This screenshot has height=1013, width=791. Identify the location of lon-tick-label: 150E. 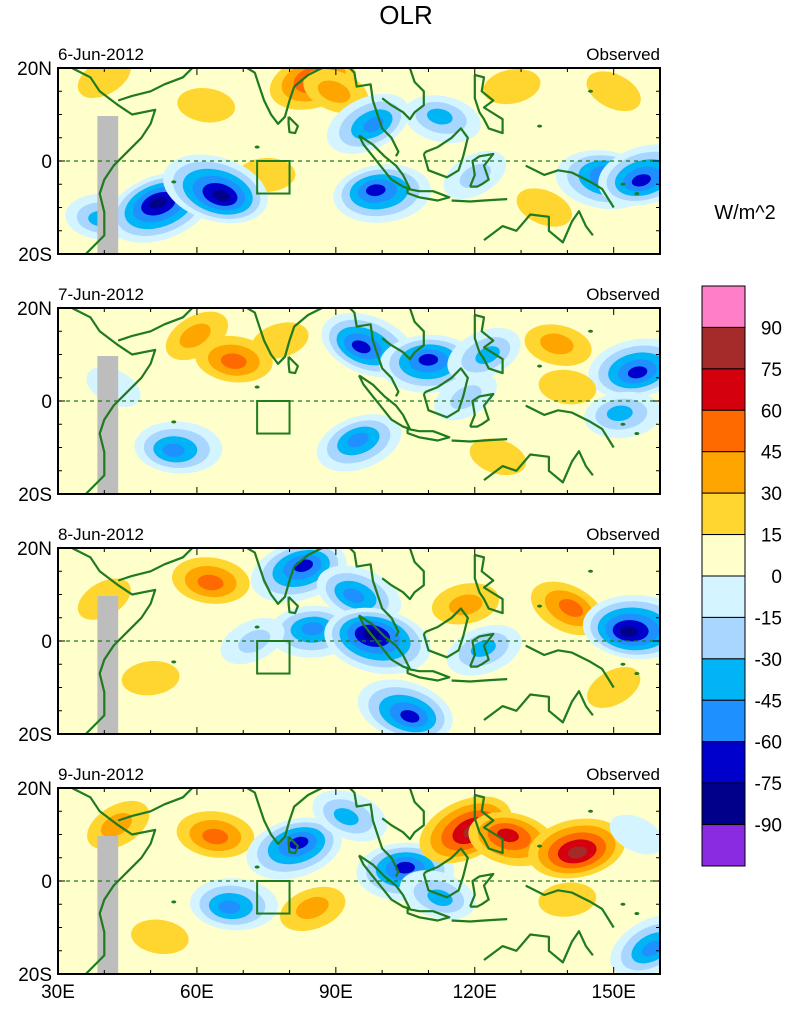
(614, 992).